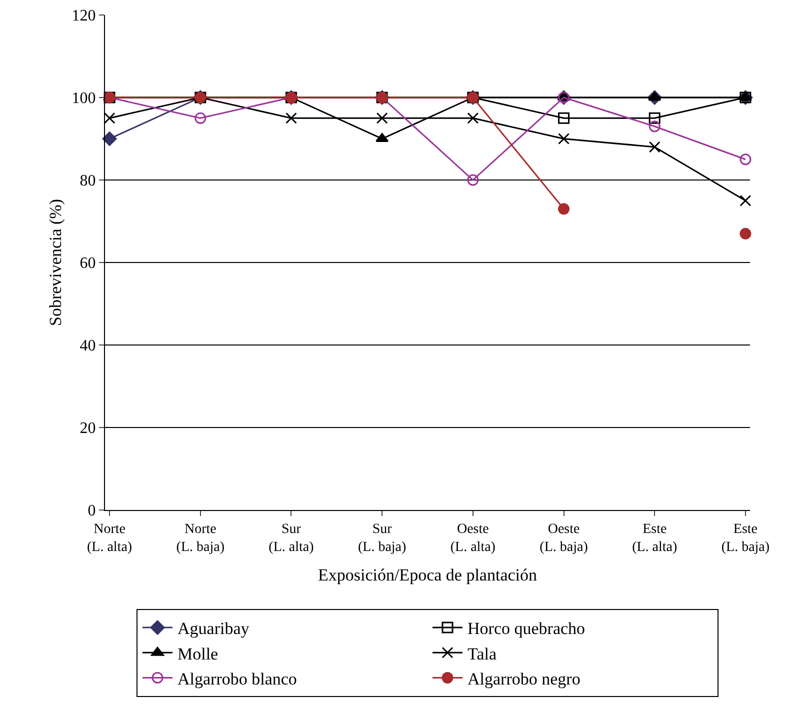 The width and height of the screenshot is (790, 716). I want to click on x-tick-label: Oeste (L. alta), so click(473, 538).